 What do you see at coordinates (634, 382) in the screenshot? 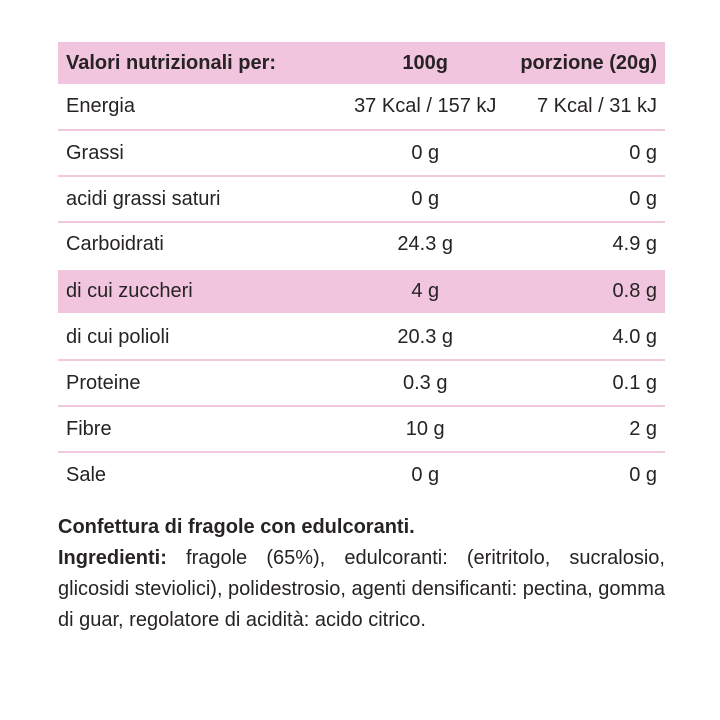
I see `row-value-portion: 0.1 g` at bounding box center [634, 382].